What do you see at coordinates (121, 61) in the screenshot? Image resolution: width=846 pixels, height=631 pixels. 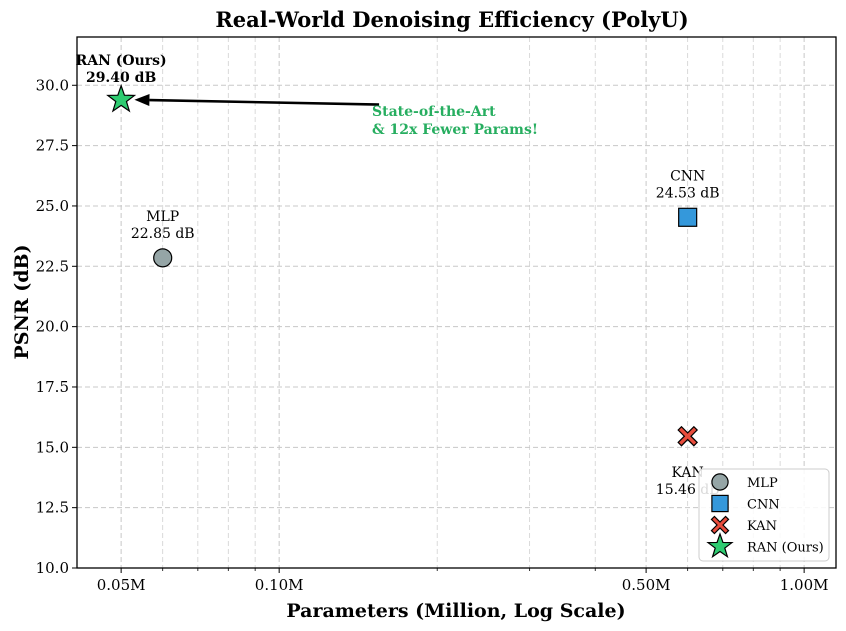 I see `point-label-name: RAN (Ours)` at bounding box center [121, 61].